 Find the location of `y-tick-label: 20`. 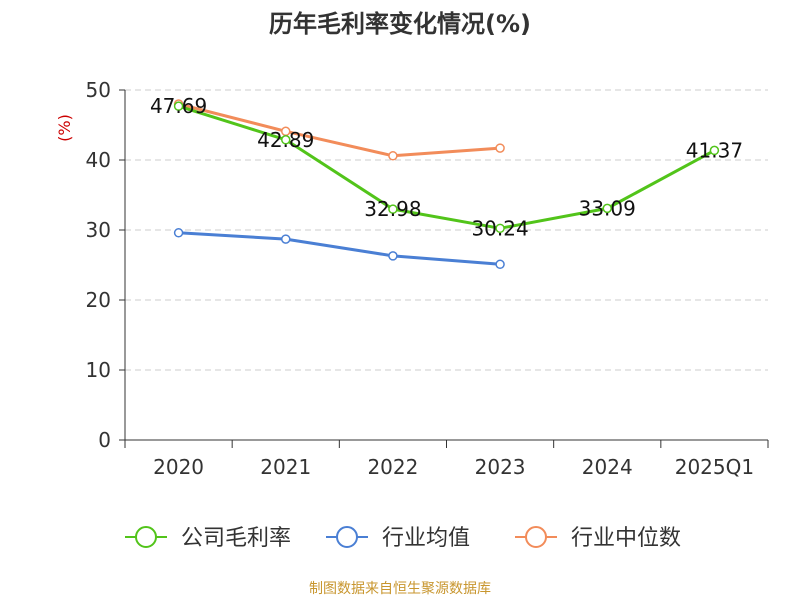

y-tick-label: 20 is located at coordinates (98, 300).